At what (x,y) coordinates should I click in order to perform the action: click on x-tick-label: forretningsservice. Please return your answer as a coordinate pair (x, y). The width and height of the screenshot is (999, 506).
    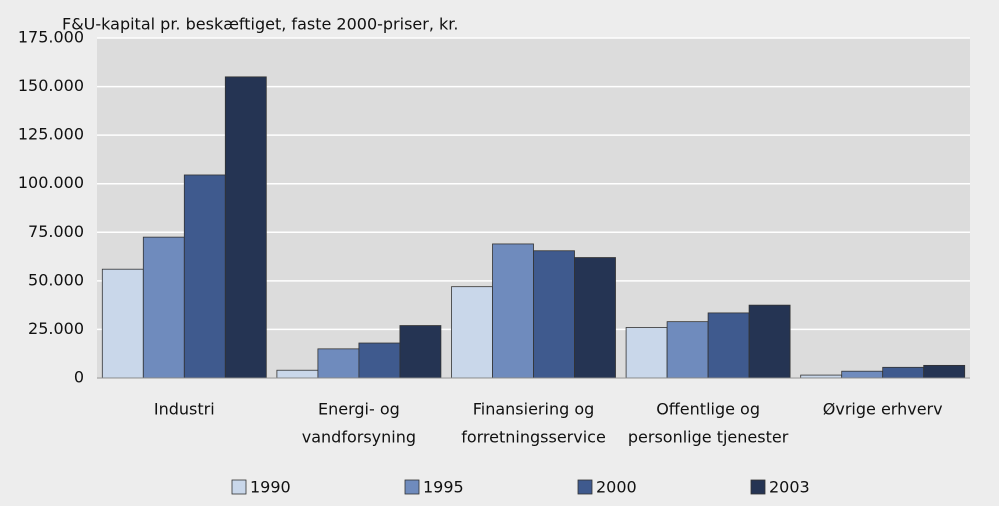
    Looking at the image, I should click on (533, 437).